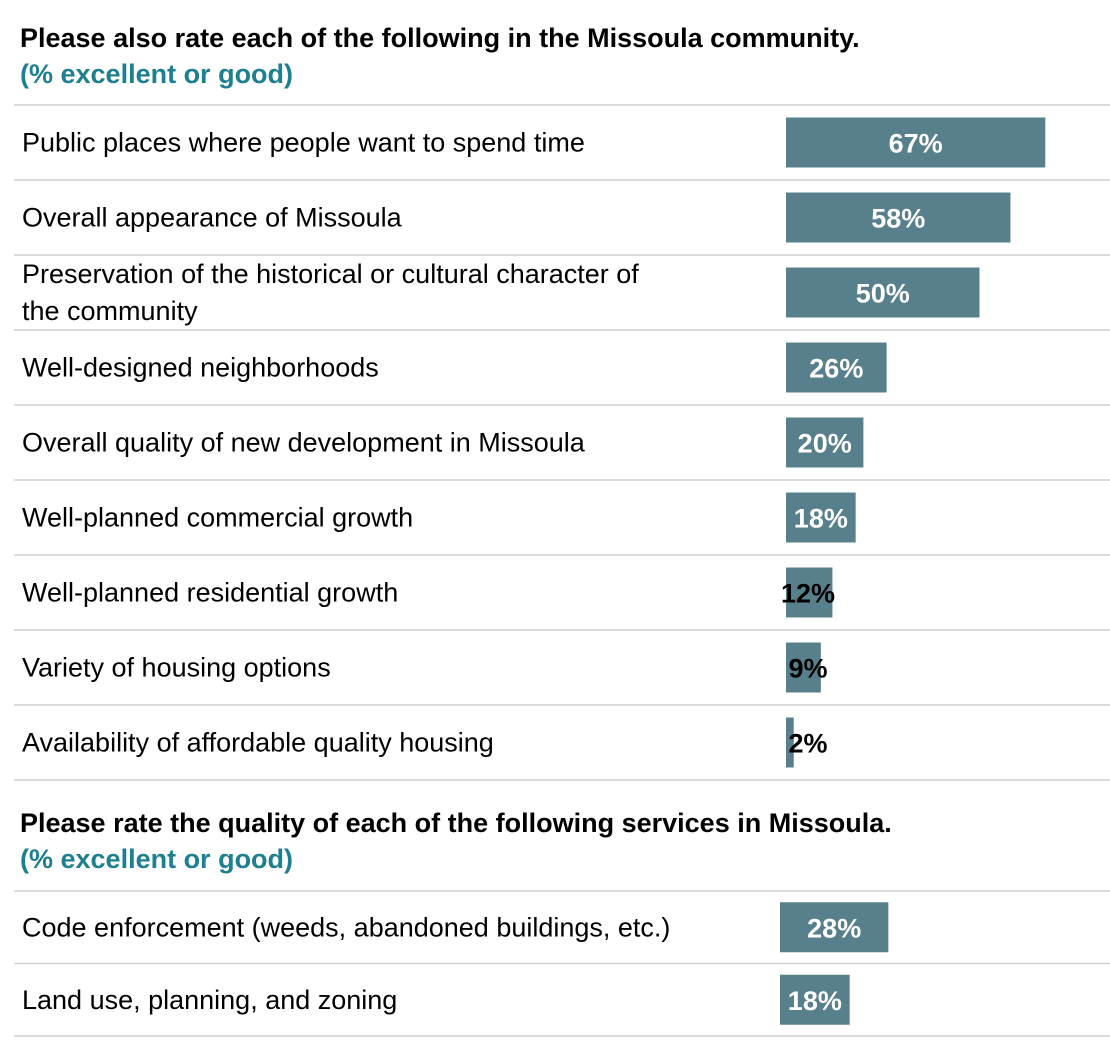 Image resolution: width=1110 pixels, height=1040 pixels. I want to click on chart1-subtitle: (% excellent or good), so click(157, 74).